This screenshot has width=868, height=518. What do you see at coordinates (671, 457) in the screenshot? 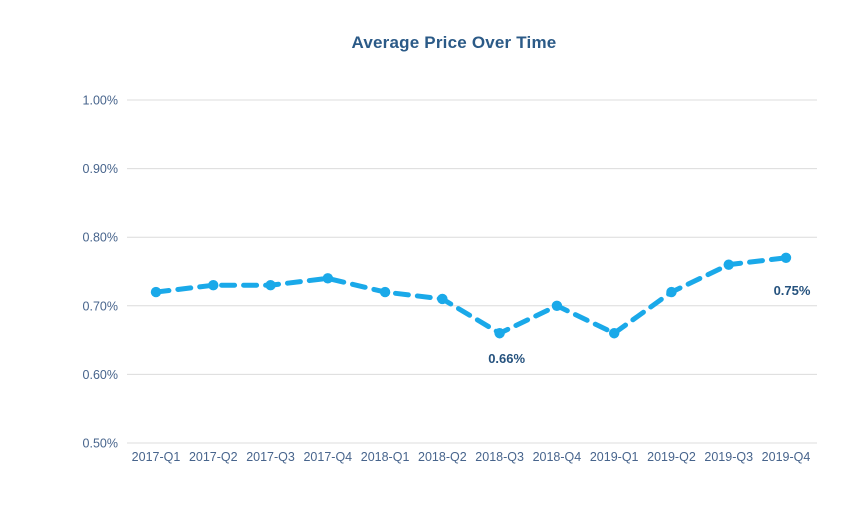
I see `x-axis-tick-label: 2019-Q2` at bounding box center [671, 457].